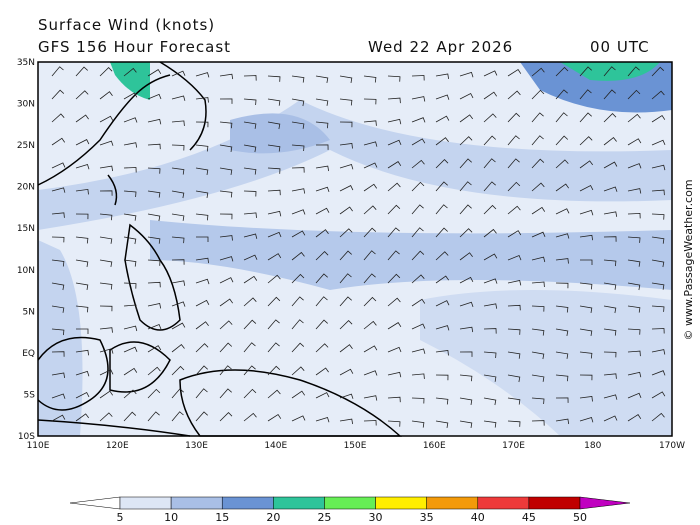 This screenshot has height=525, width=700. I want to click on lon-label: 170E, so click(513, 446).